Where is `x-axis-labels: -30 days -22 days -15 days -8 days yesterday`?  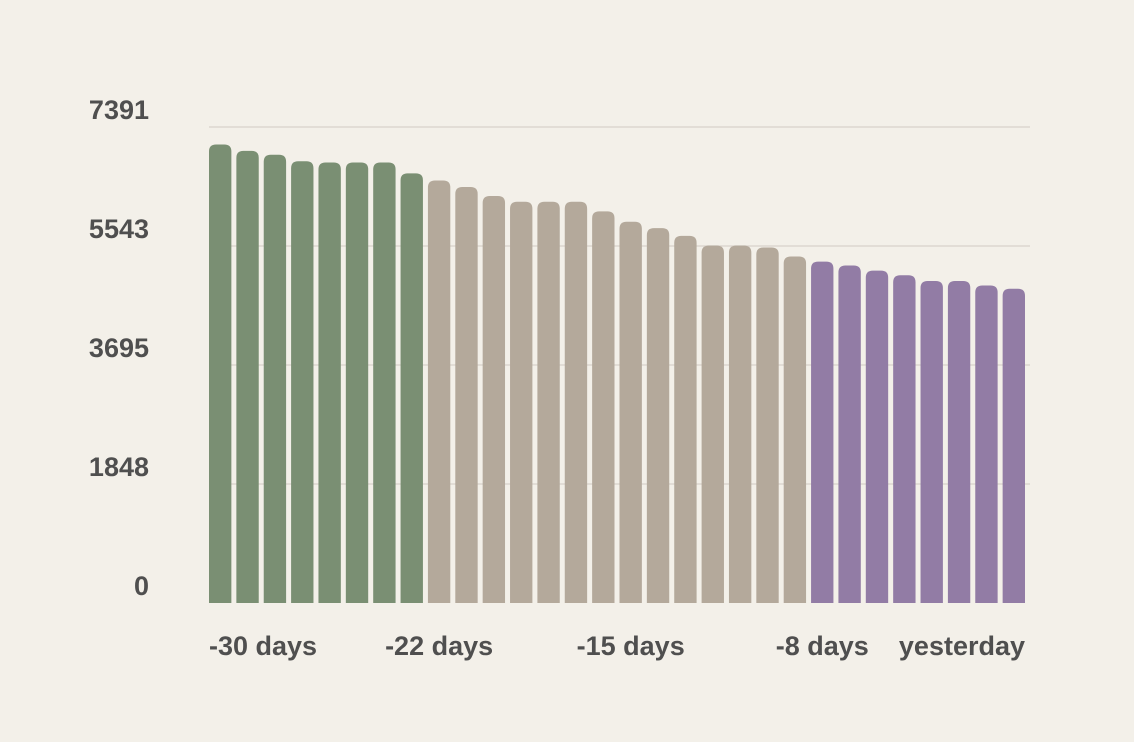 x-axis-labels: -30 days -22 days -15 days -8 days yesterday is located at coordinates (617, 646).